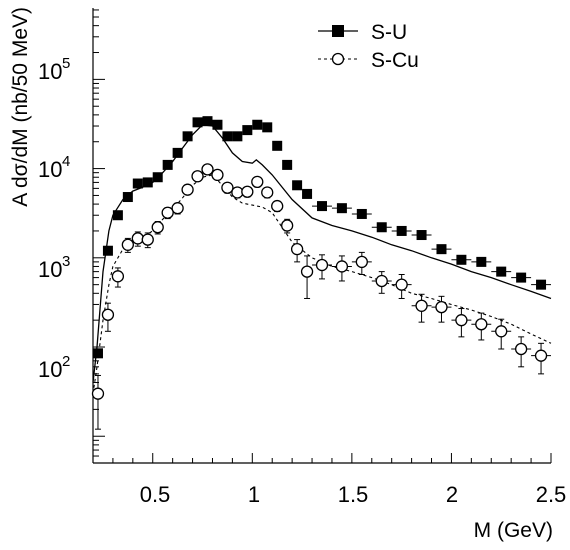  What do you see at coordinates (338, 59) in the screenshot?
I see `legend-marker-s-cu` at bounding box center [338, 59].